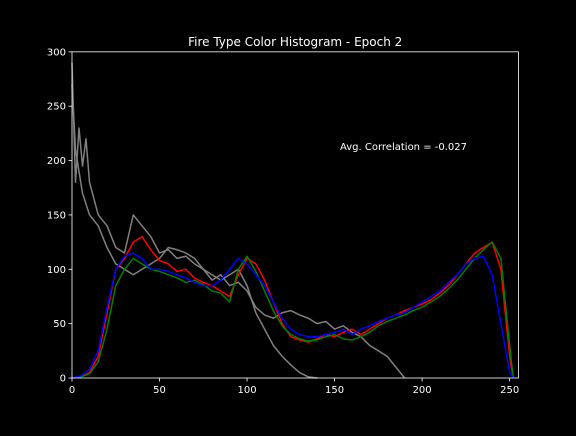  What do you see at coordinates (59, 324) in the screenshot?
I see `y-tick-label: 50` at bounding box center [59, 324].